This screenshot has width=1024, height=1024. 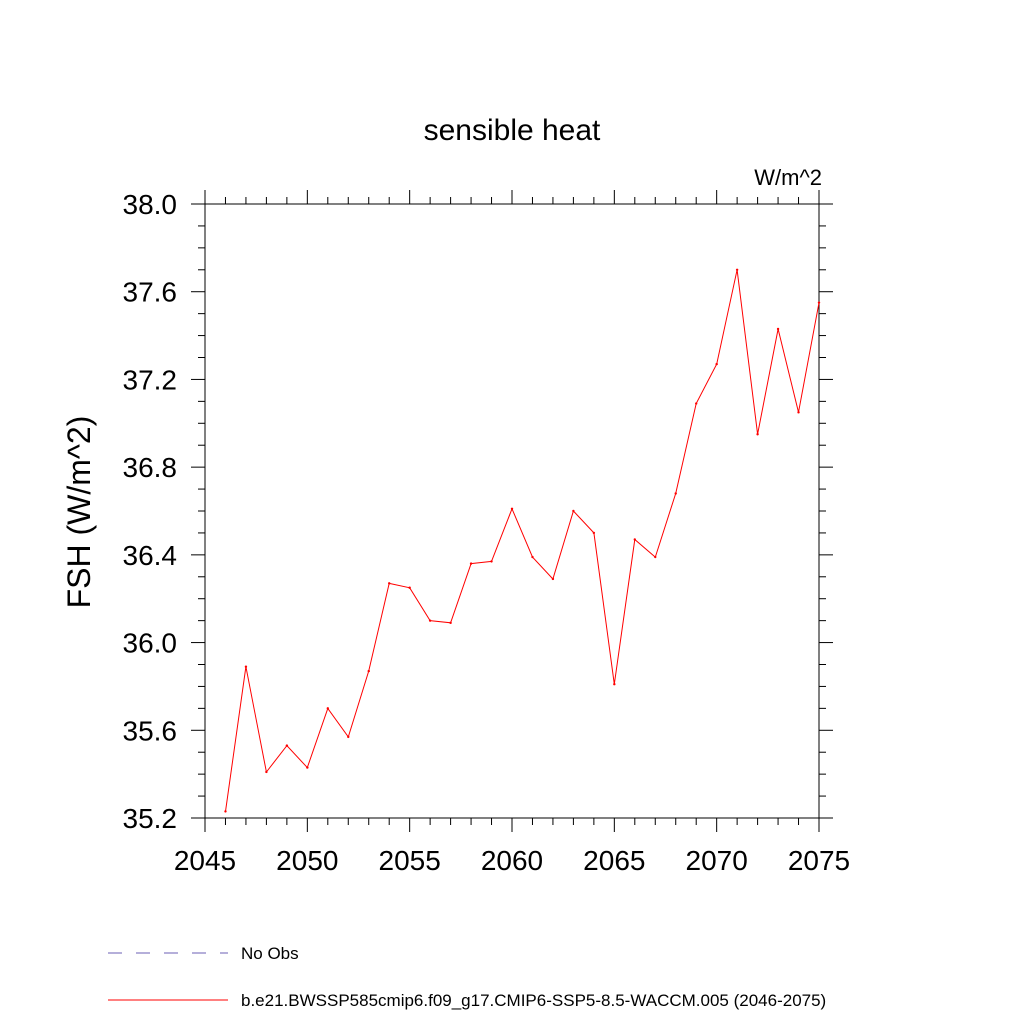 What do you see at coordinates (270, 953) in the screenshot?
I see `legend-label: No Obs` at bounding box center [270, 953].